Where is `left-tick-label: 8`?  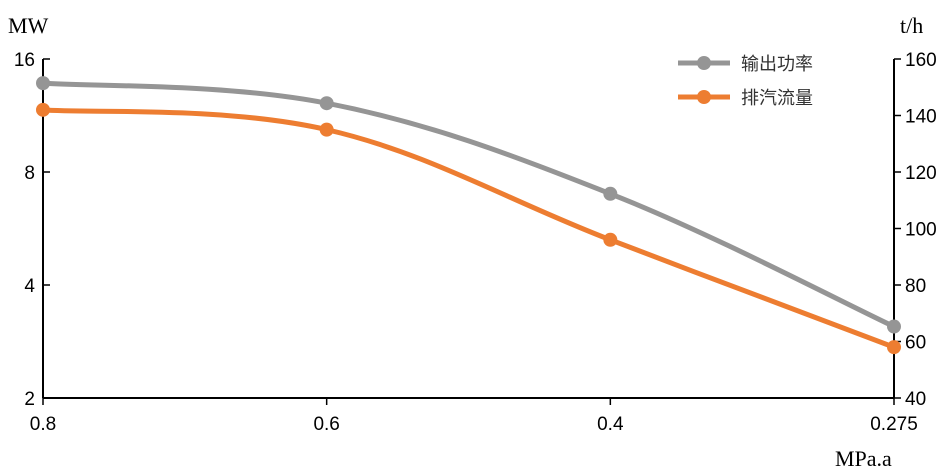
left-tick-label: 8 is located at coordinates (29, 173).